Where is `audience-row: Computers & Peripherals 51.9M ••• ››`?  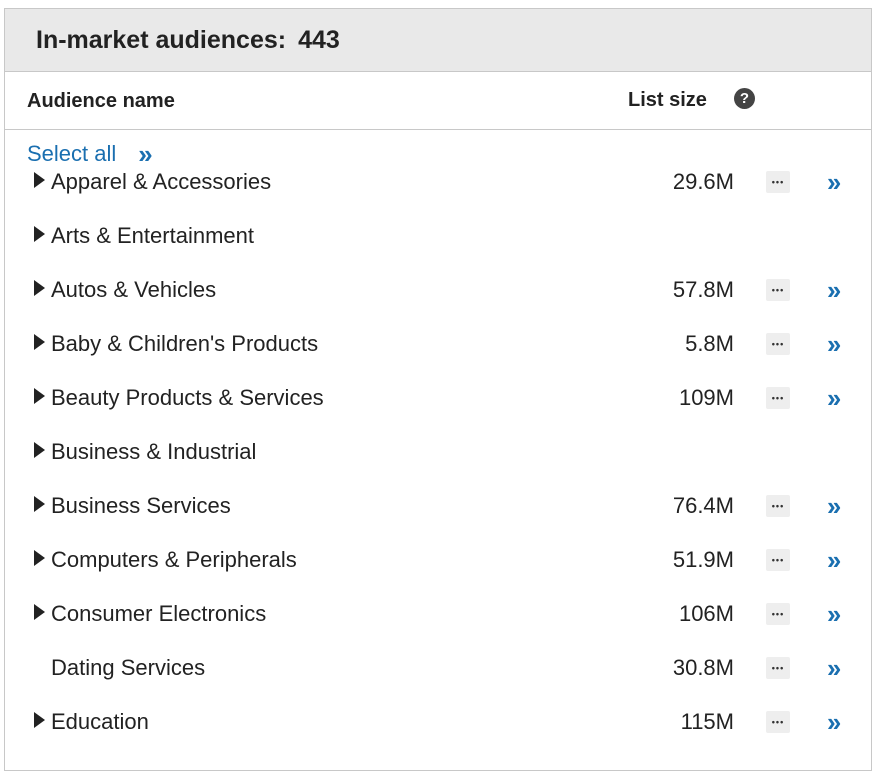 audience-row: Computers & Peripherals 51.9M ••• ›› is located at coordinates (438, 558).